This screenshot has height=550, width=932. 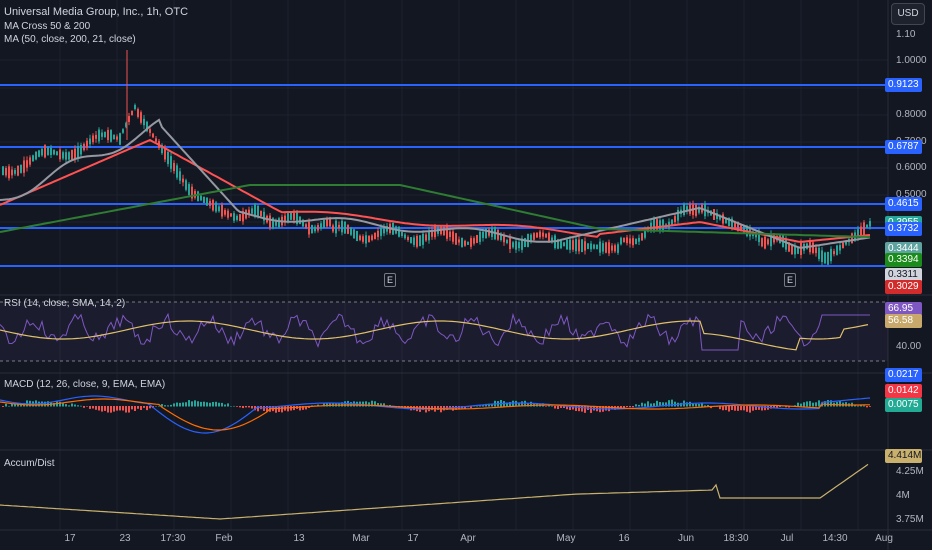 What do you see at coordinates (908, 14) in the screenshot?
I see `currency-button: USD` at bounding box center [908, 14].